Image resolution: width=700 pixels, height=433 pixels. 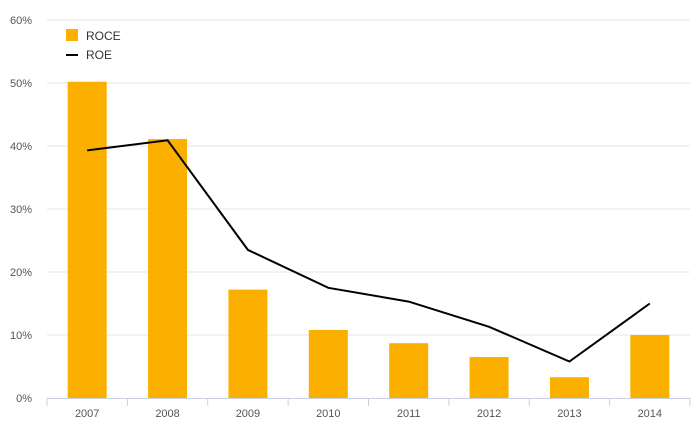 What do you see at coordinates (650, 414) in the screenshot?
I see `x-tick-label: 2014` at bounding box center [650, 414].